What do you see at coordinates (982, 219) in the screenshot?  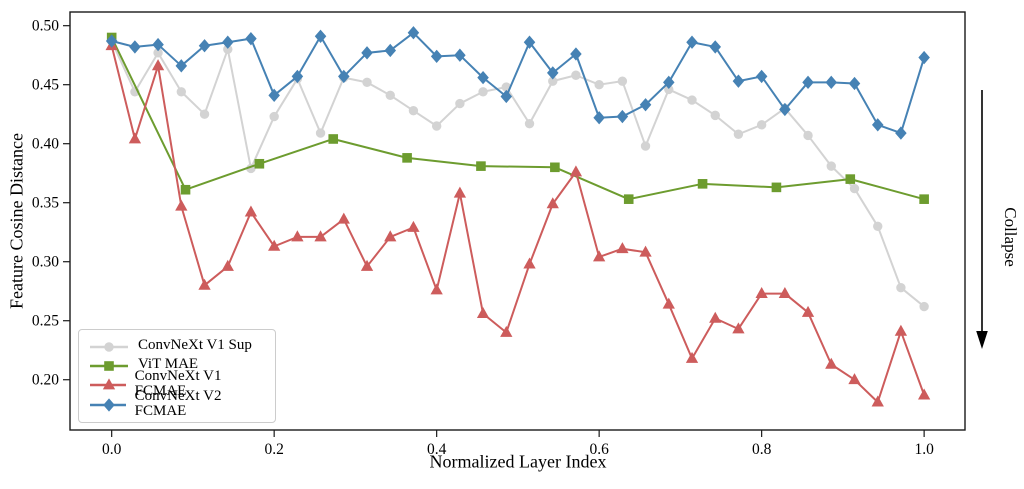 I see `collapse-arrow` at bounding box center [982, 219].